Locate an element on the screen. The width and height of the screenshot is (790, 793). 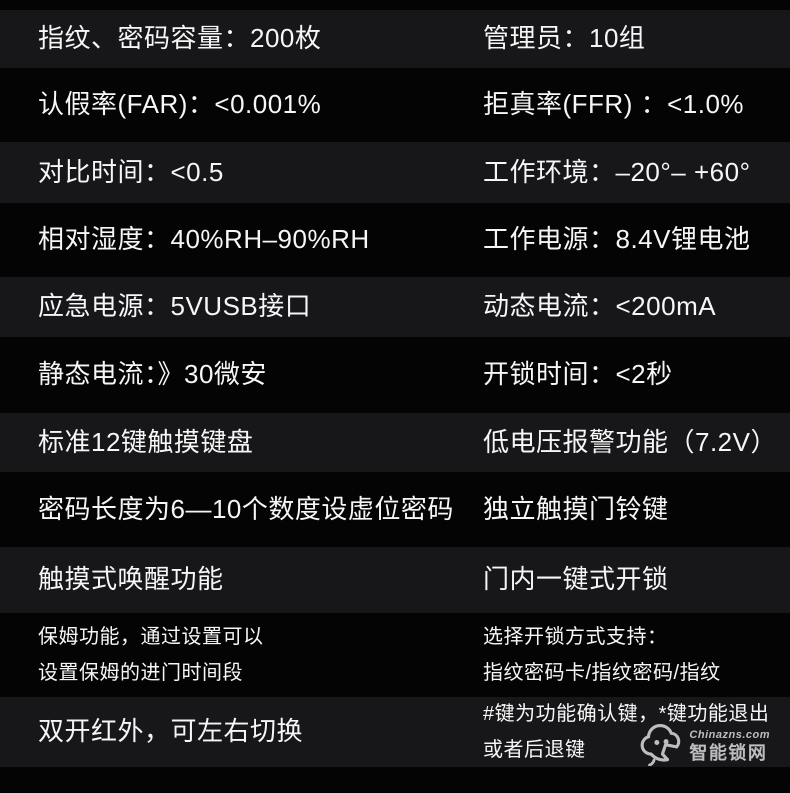
spec-text: 标准12键触摸键盘 is located at coordinates (146, 441).